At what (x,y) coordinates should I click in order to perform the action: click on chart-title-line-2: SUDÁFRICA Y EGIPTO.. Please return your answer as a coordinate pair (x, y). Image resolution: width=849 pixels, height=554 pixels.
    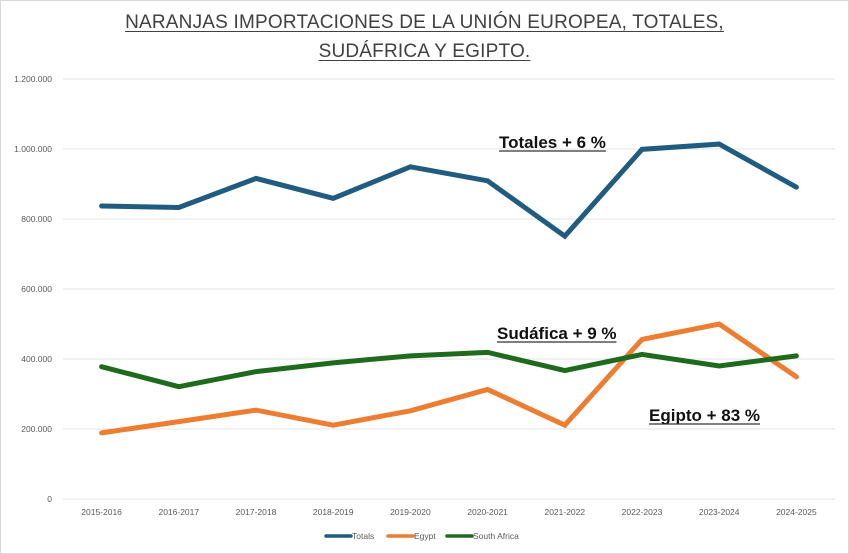
    Looking at the image, I should click on (424, 51).